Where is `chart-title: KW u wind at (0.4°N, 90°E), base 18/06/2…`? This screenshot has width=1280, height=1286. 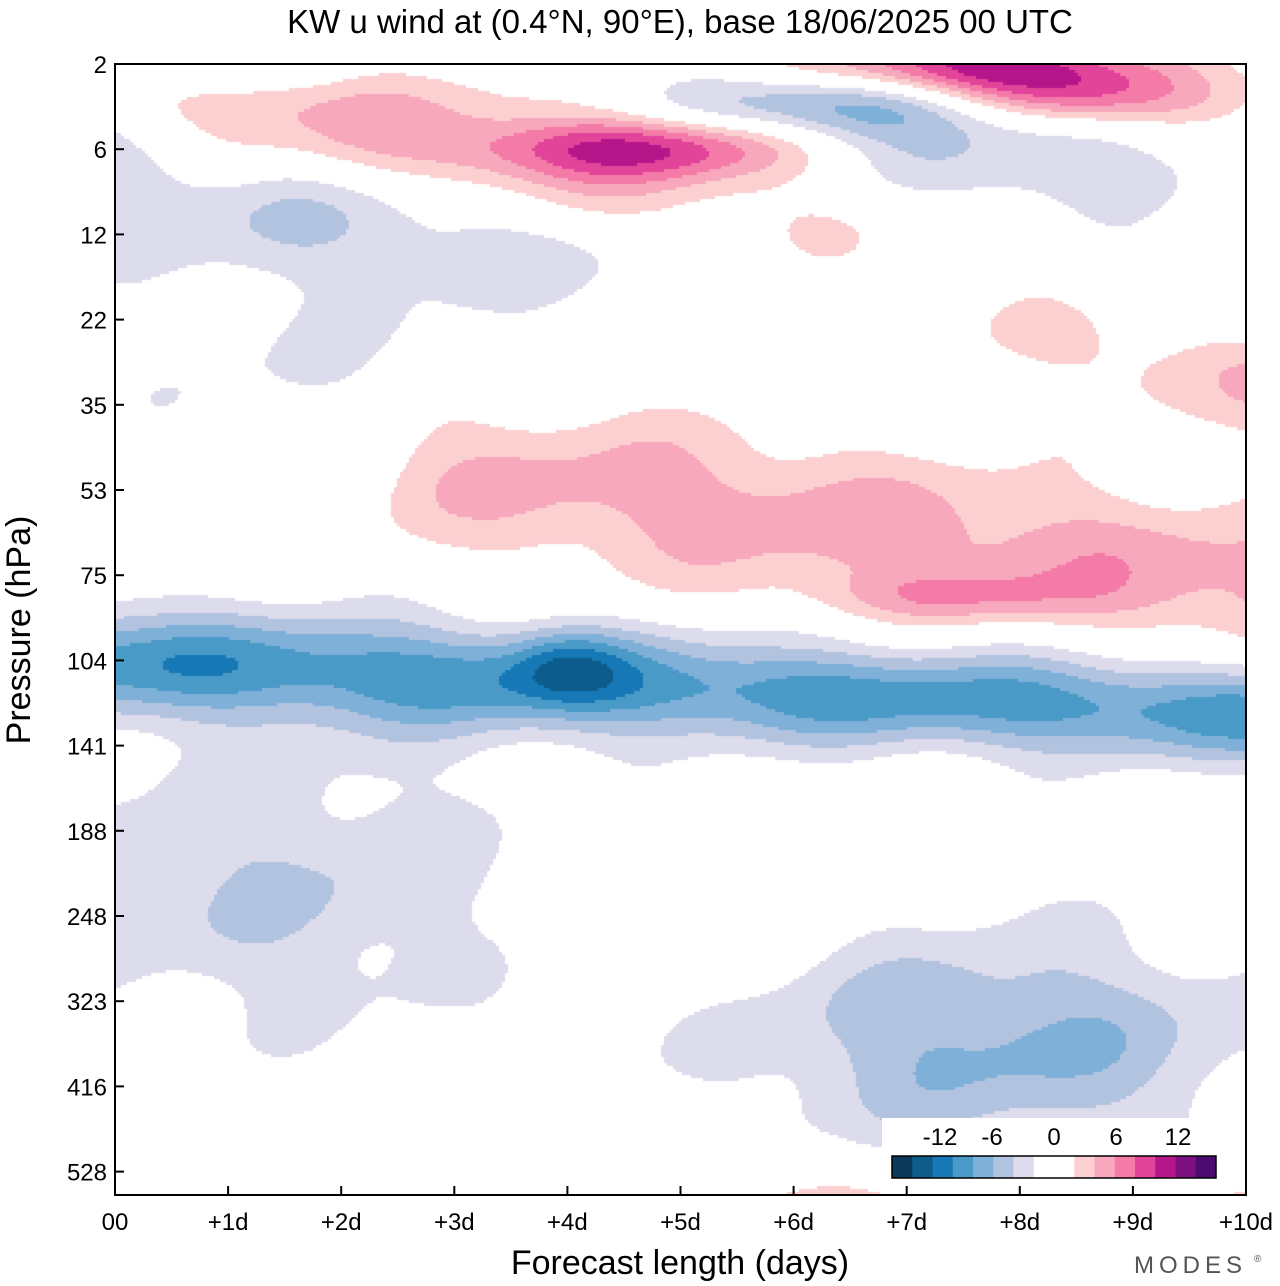 chart-title: KW u wind at (0.4°N, 90°E), base 18/06/2… is located at coordinates (680, 21).